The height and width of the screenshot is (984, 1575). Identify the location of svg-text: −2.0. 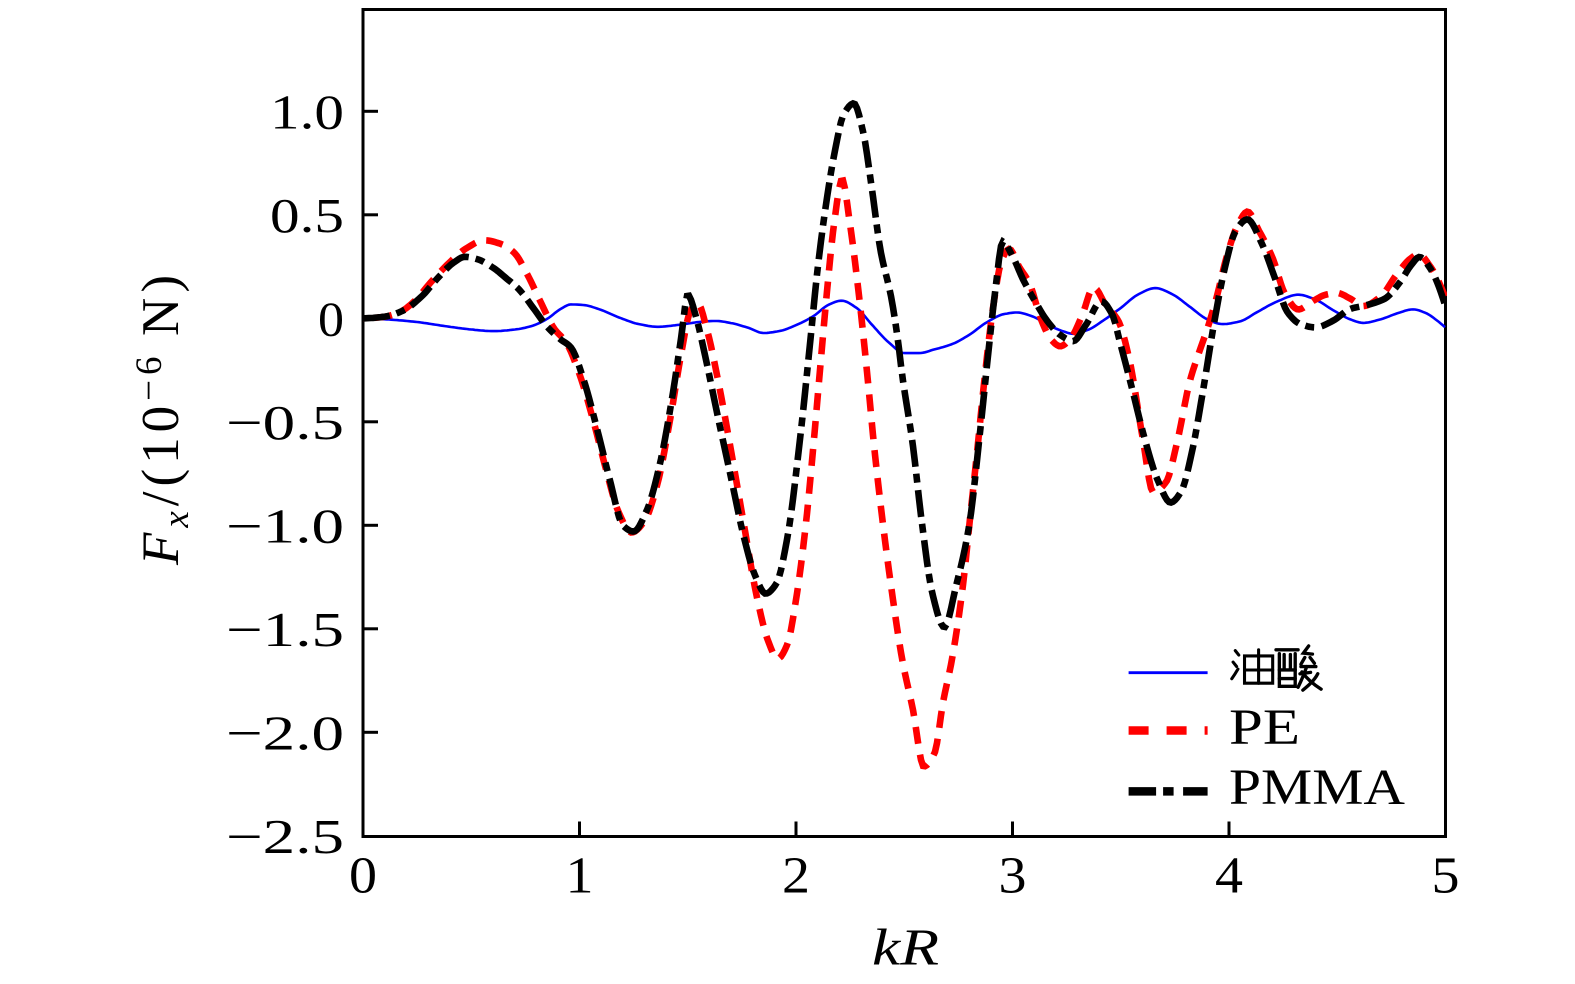
(285, 732).